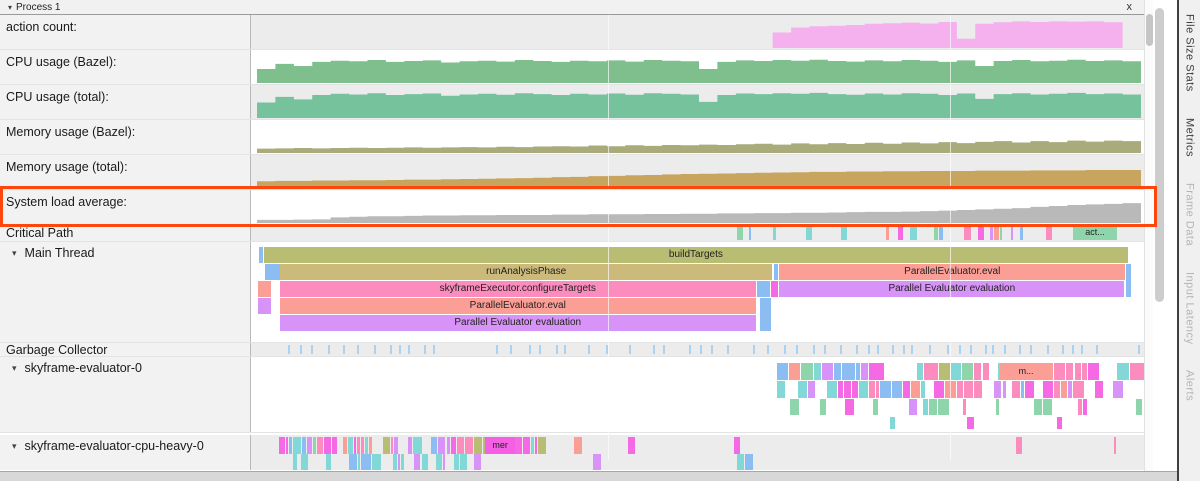 Image resolution: width=1200 pixels, height=481 pixels. I want to click on collapse-arrow-icon, so click(10, 7).